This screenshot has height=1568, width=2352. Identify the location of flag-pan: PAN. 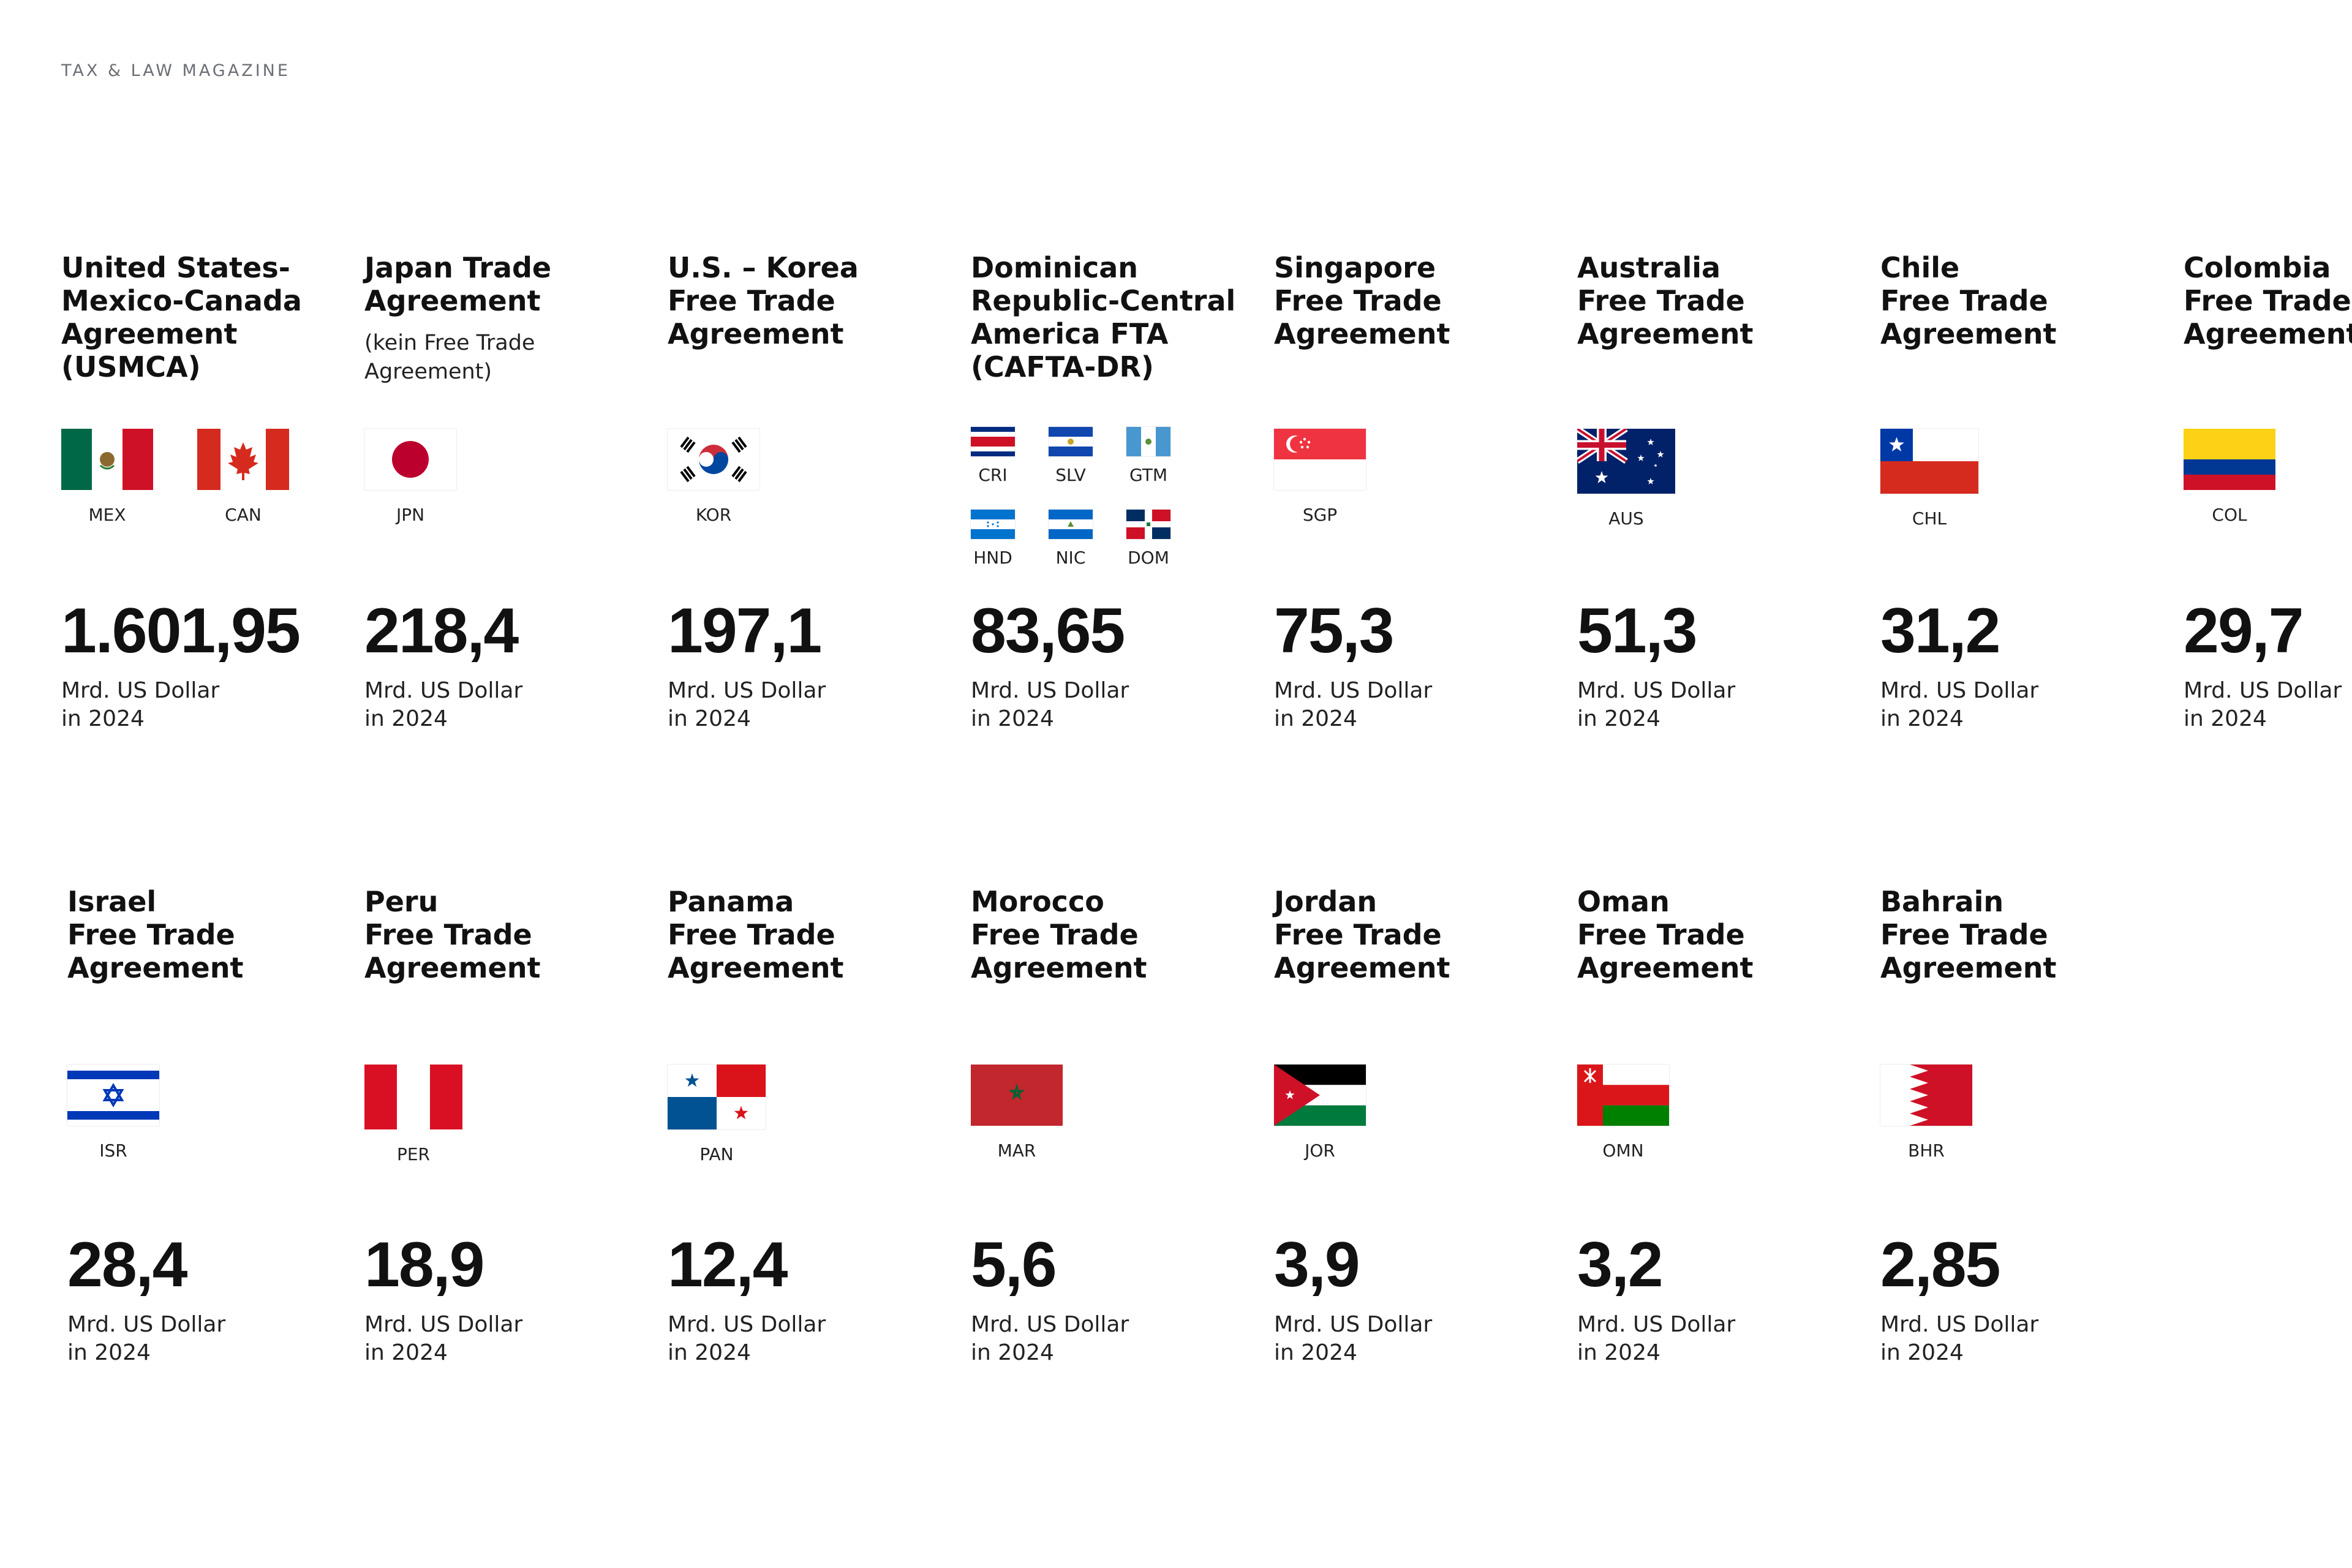
(717, 1115).